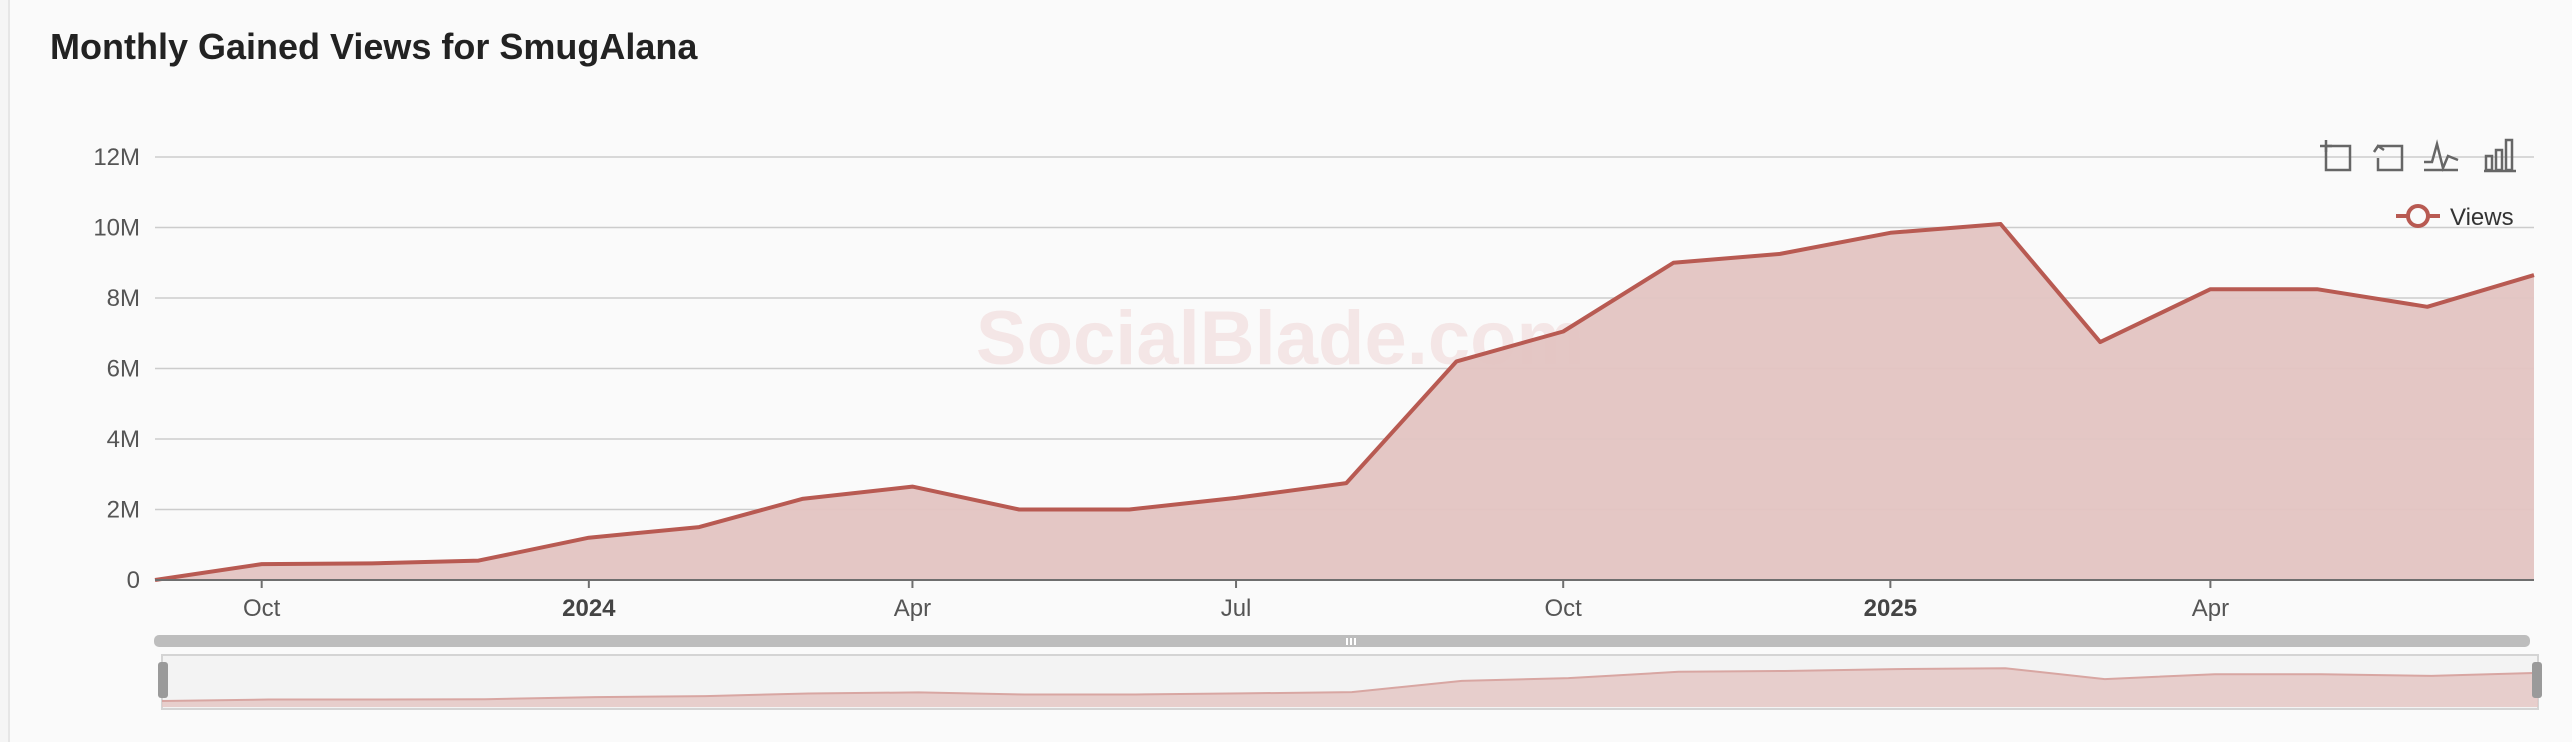 Image resolution: width=2572 pixels, height=742 pixels. Describe the element at coordinates (123, 298) in the screenshot. I see `y-tick-label: 8M` at that location.